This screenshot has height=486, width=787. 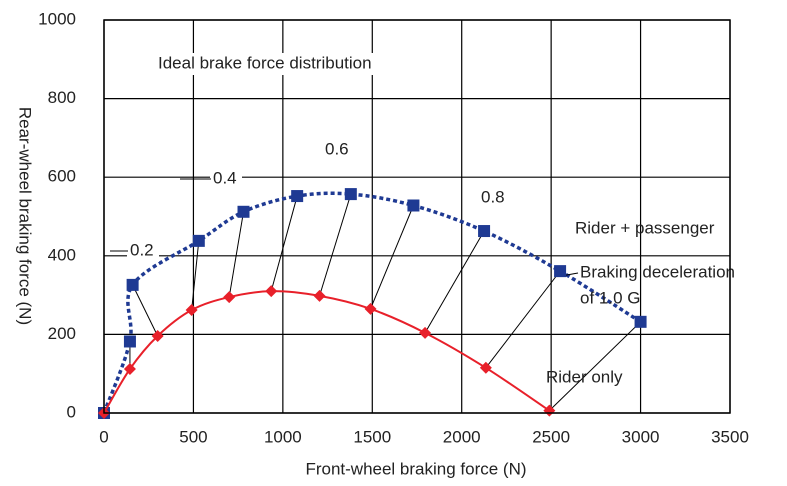 What do you see at coordinates (283, 436) in the screenshot?
I see `x-tick-label: 1000` at bounding box center [283, 436].